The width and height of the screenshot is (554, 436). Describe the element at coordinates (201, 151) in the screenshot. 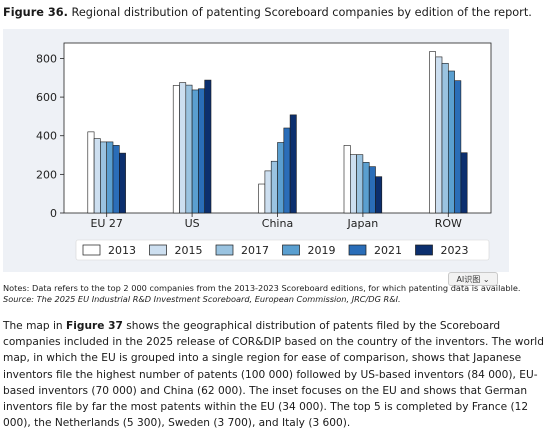

I see `bar-us-2021` at that location.